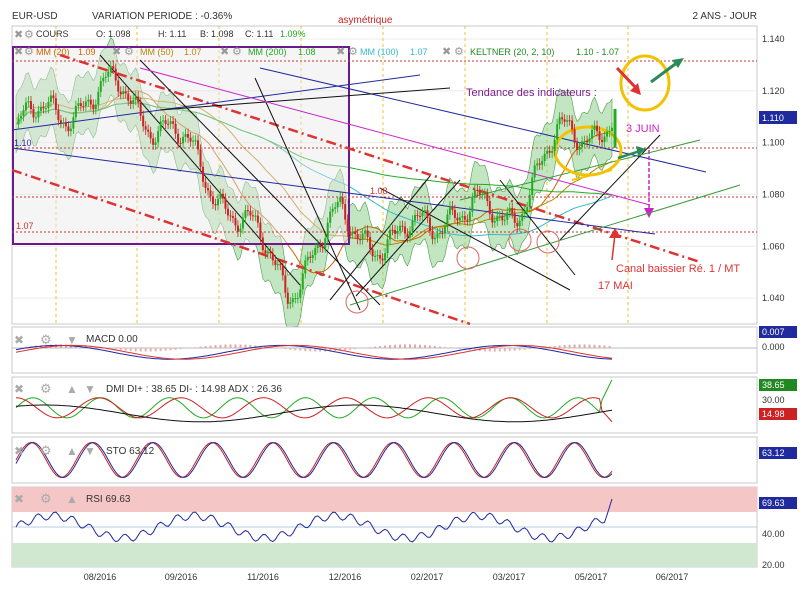 Image resolution: width=809 pixels, height=593 pixels. I want to click on mm100-label: MM (100), so click(379, 52).